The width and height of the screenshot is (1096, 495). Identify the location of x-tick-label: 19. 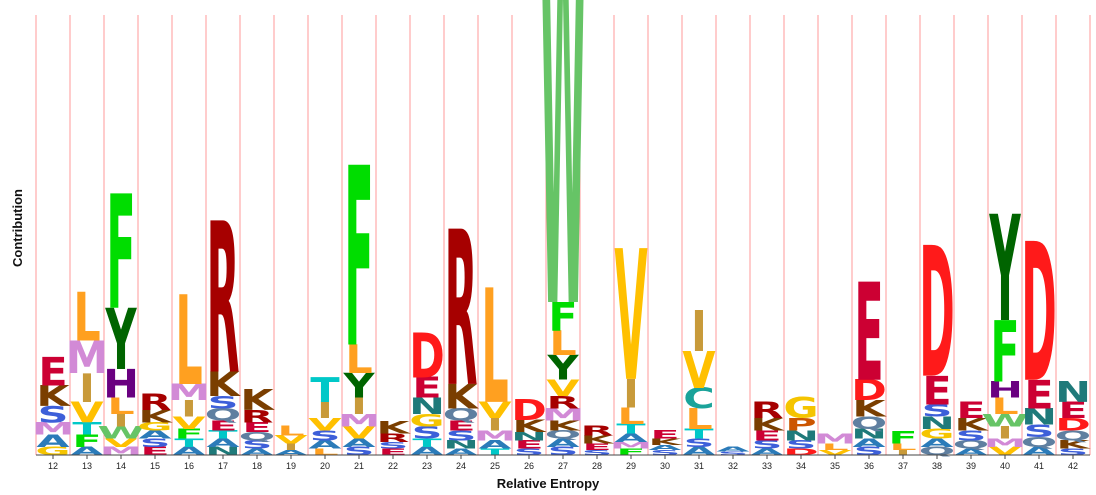
(291, 466).